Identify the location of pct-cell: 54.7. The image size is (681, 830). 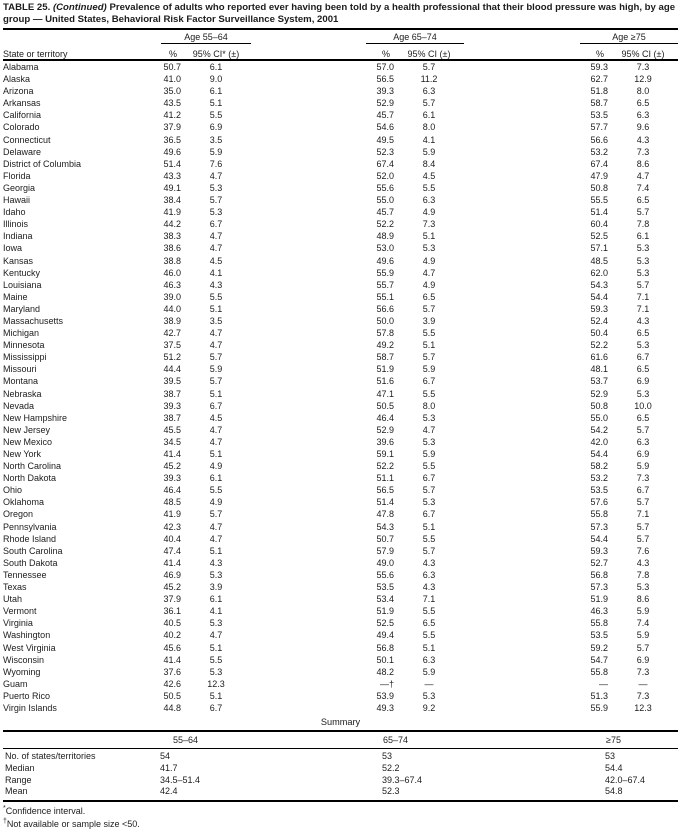
(599, 659).